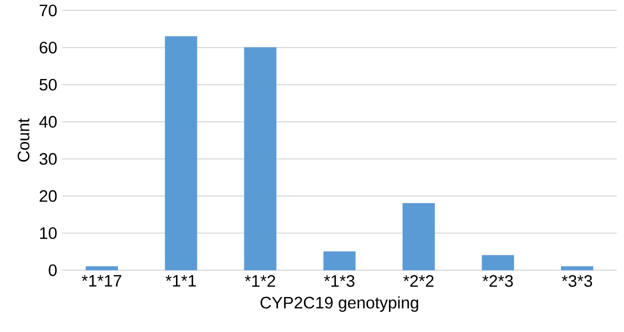  I want to click on x-tick-label: *2*2, so click(418, 280).